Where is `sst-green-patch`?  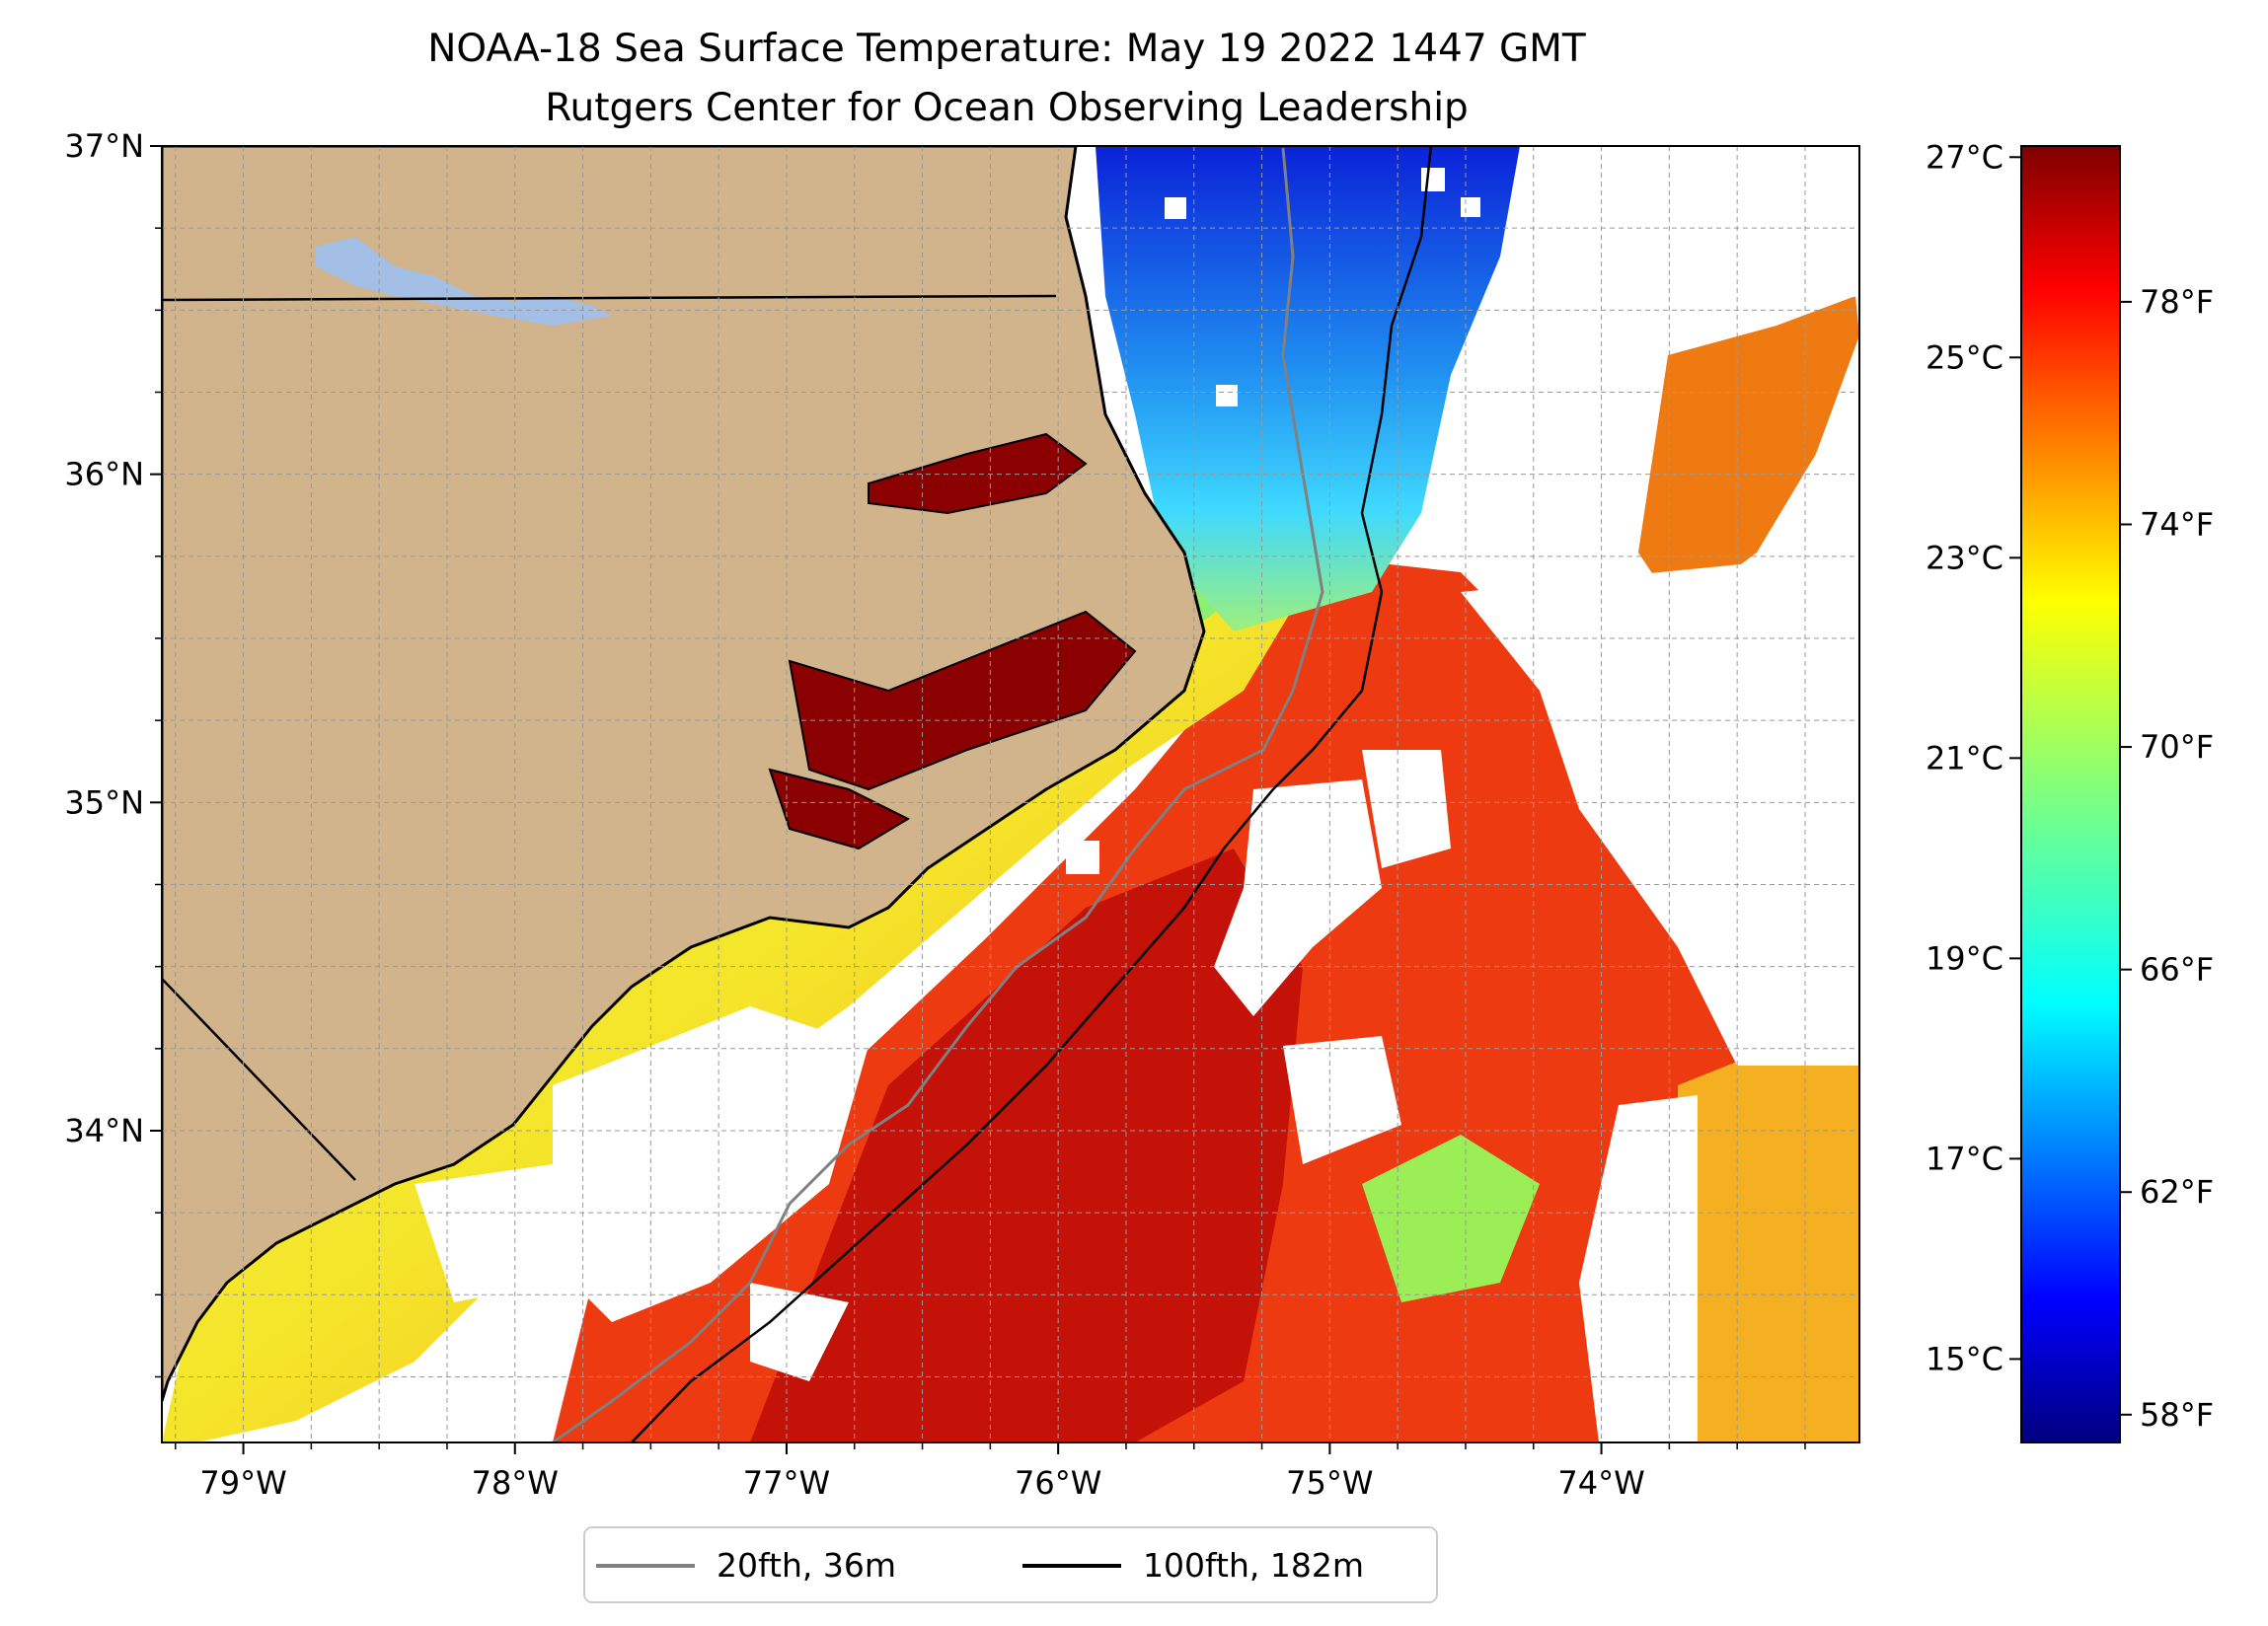 sst-green-patch is located at coordinates (1451, 1218).